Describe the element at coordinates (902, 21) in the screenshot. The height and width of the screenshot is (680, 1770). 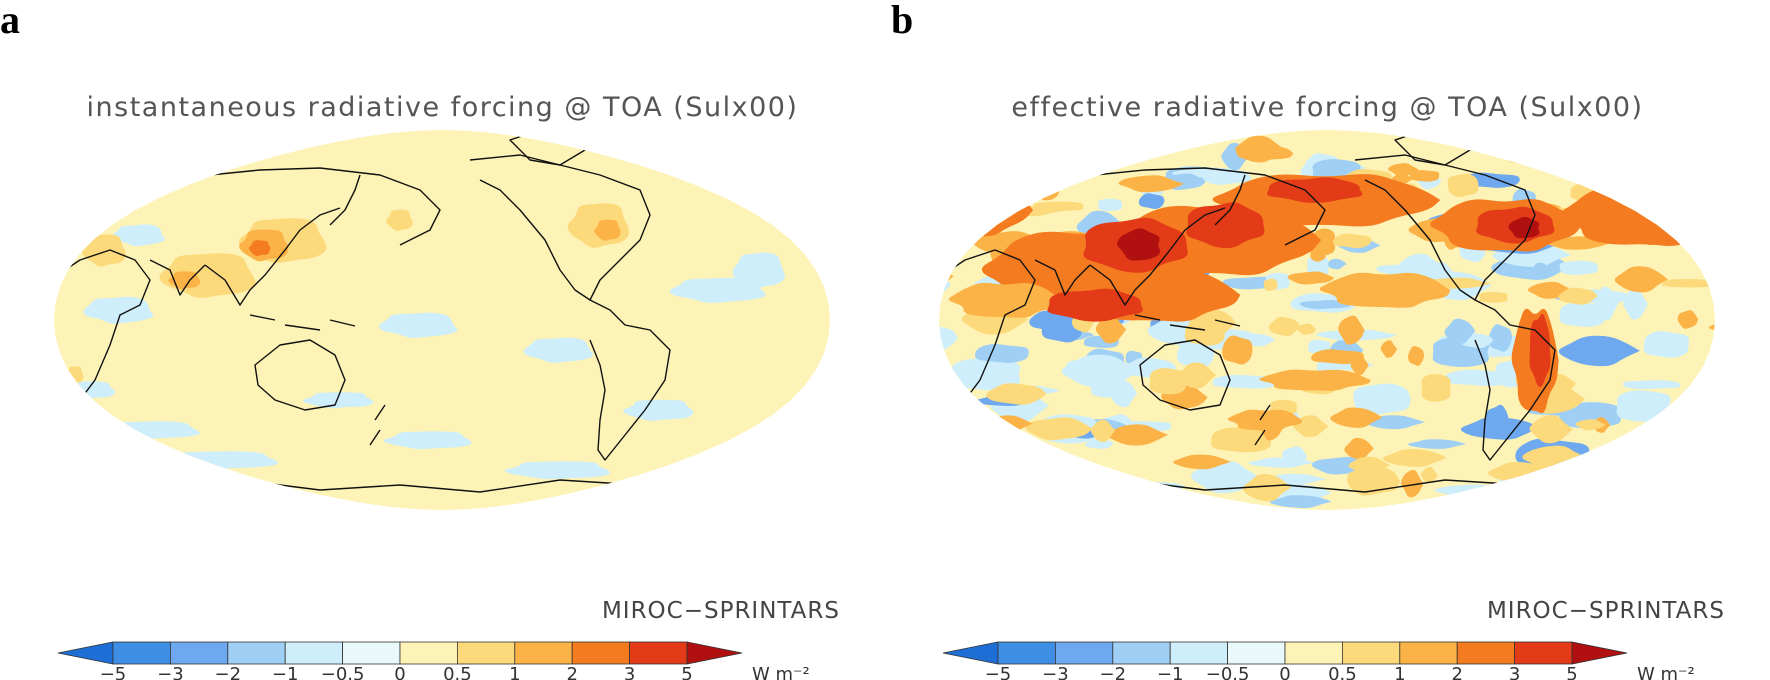
I see `panel-letter: b` at that location.